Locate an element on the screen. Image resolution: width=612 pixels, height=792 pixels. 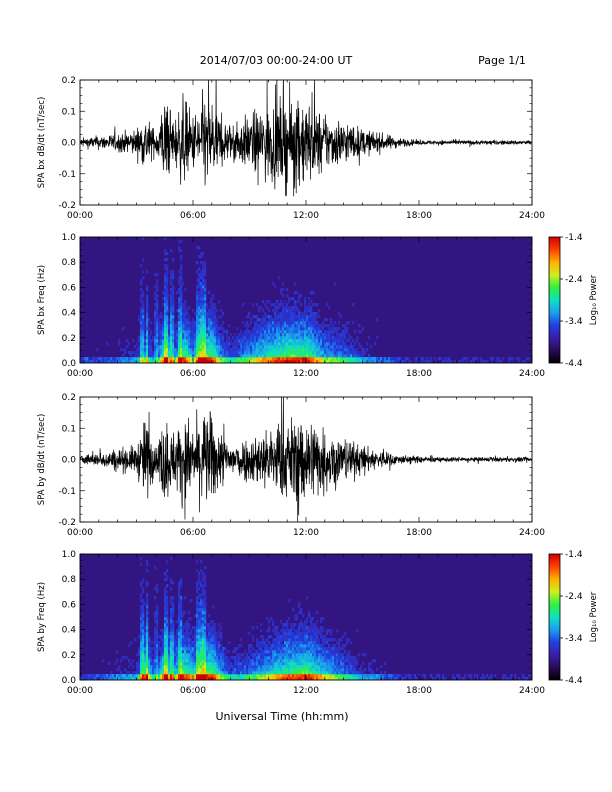
y-tick-label: 0.4 is located at coordinates (69, 631).